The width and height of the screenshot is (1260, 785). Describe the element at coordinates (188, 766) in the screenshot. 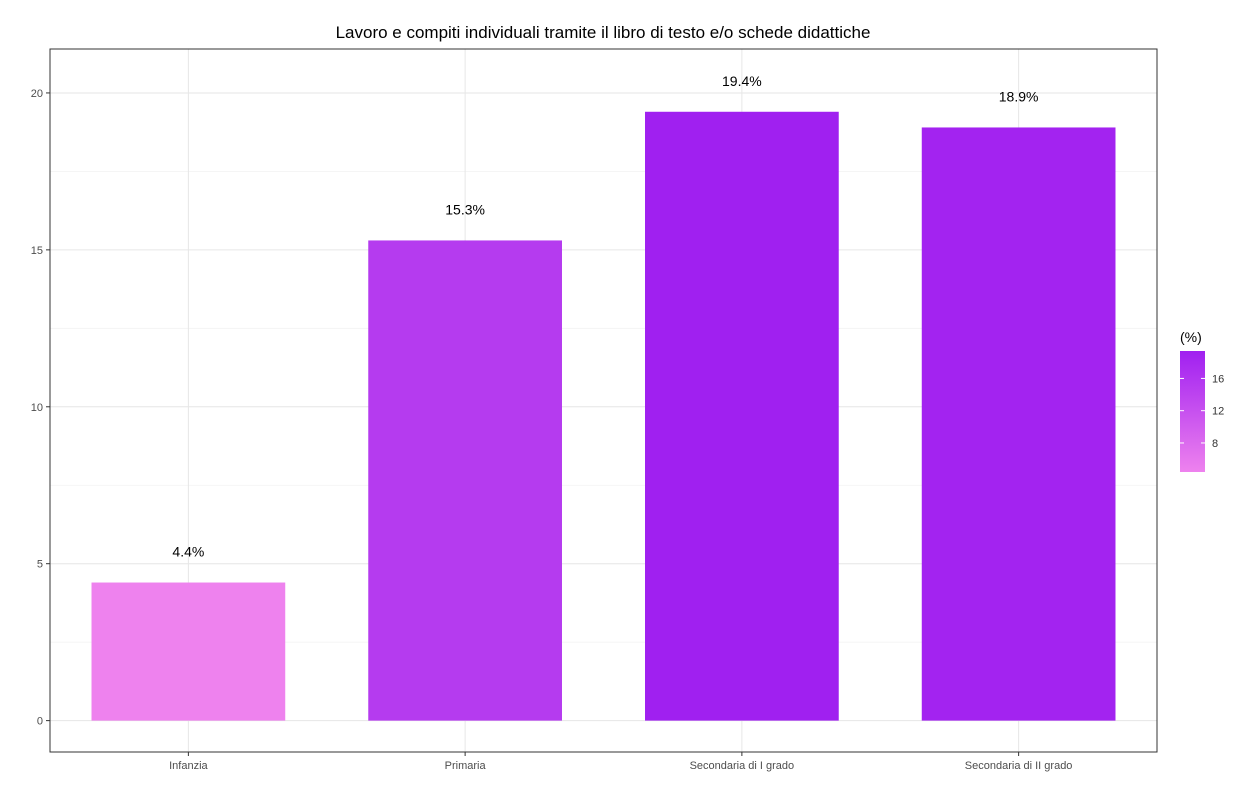

I see `x-tick-label: Infanzia` at that location.